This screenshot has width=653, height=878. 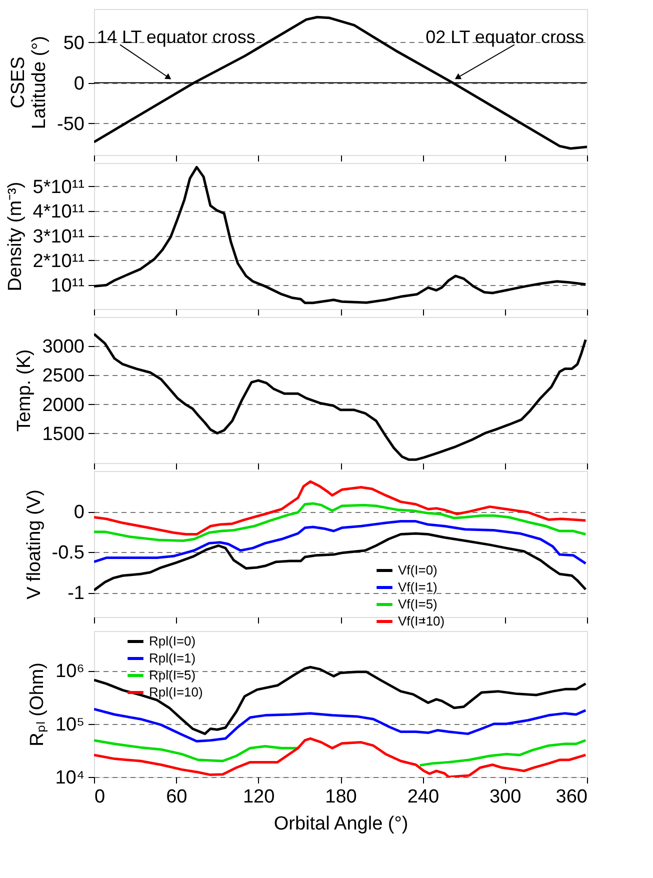 What do you see at coordinates (70, 671) in the screenshot?
I see `y-tick-label: 10⁶` at bounding box center [70, 671].